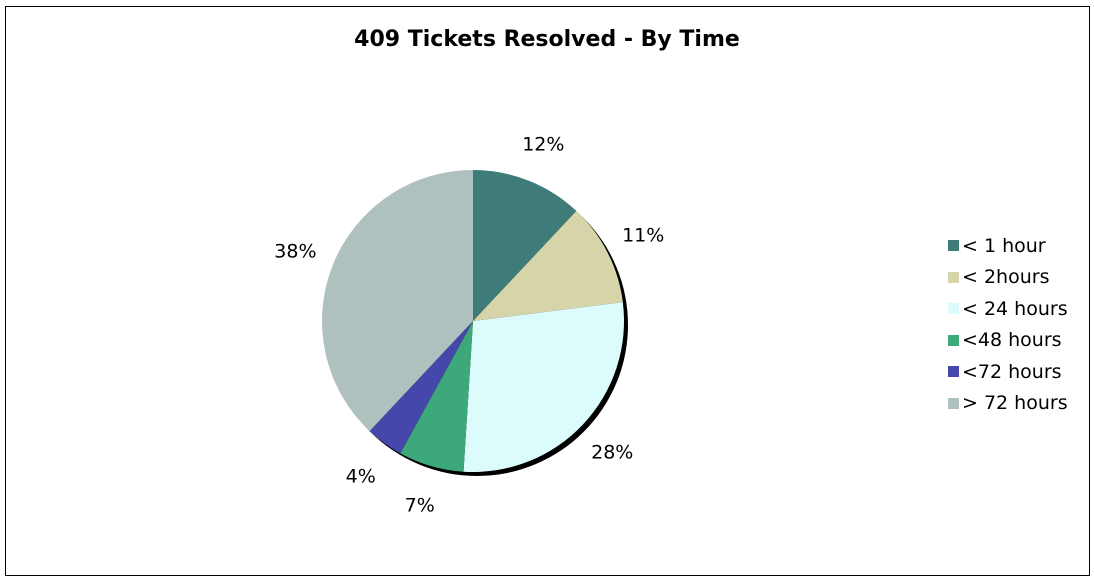 Image resolution: width=1094 pixels, height=576 pixels. I want to click on legend-label: <72 hours, so click(1012, 371).